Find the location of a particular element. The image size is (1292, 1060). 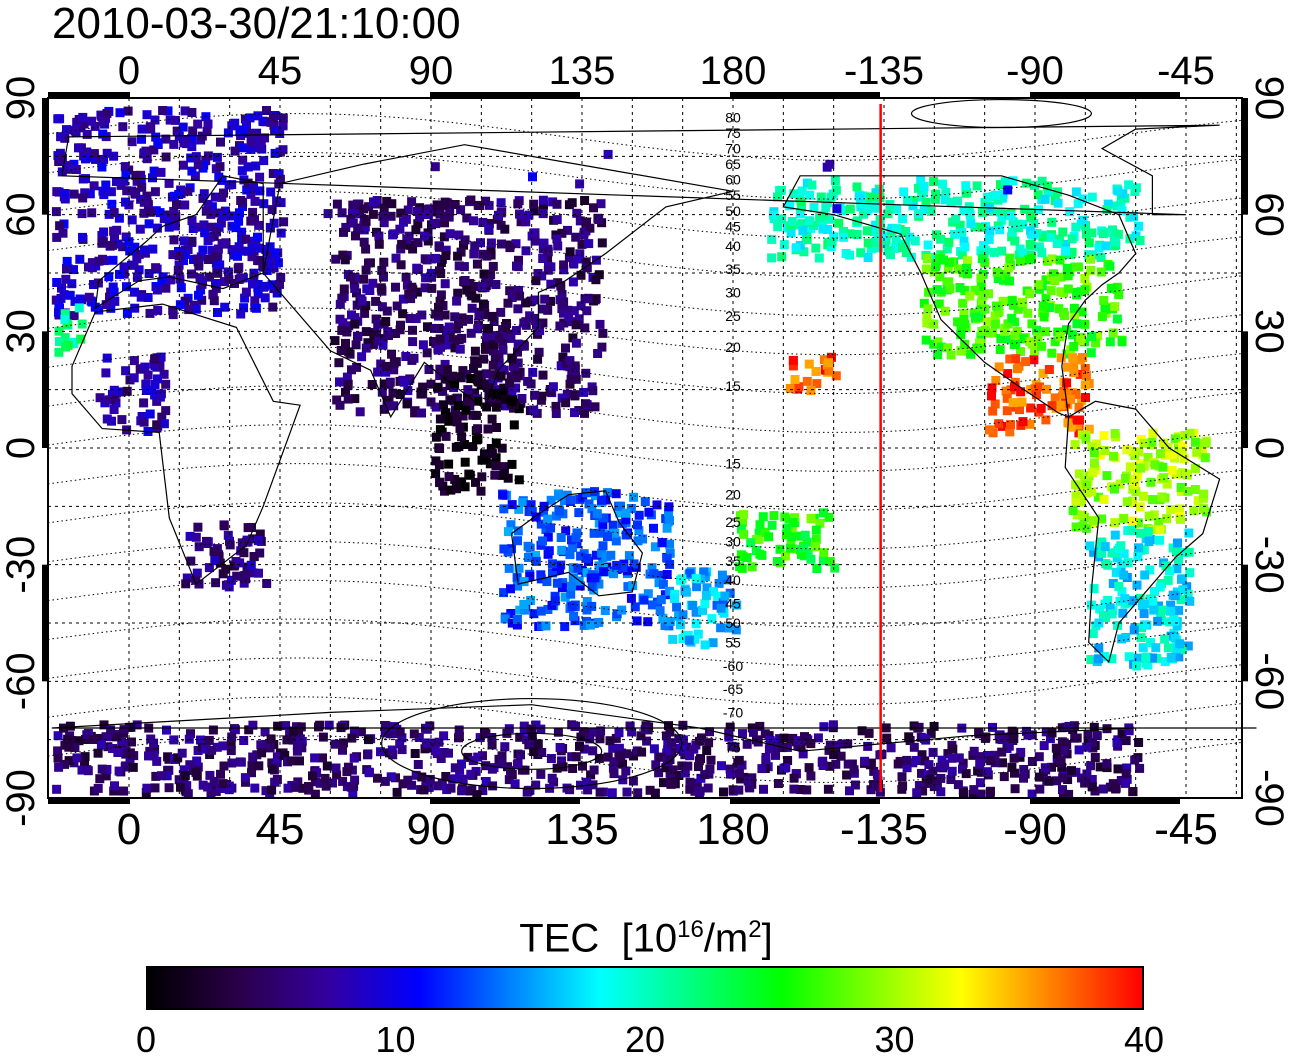

magnetic-contour is located at coordinates (645, 409).